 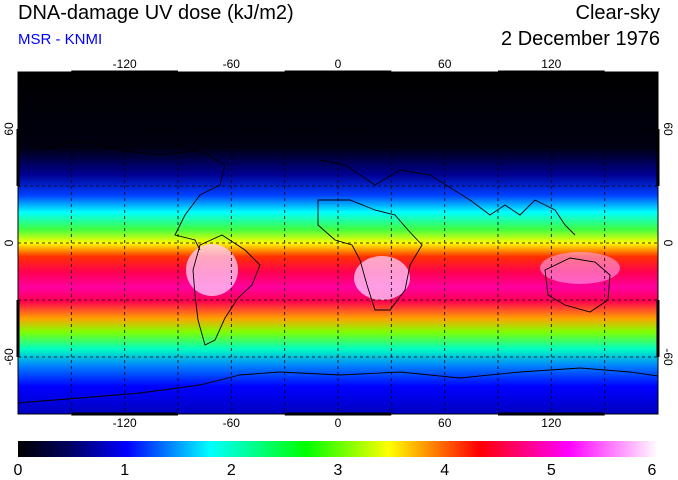 What do you see at coordinates (338, 64) in the screenshot?
I see `lon-tick-top: 0` at bounding box center [338, 64].